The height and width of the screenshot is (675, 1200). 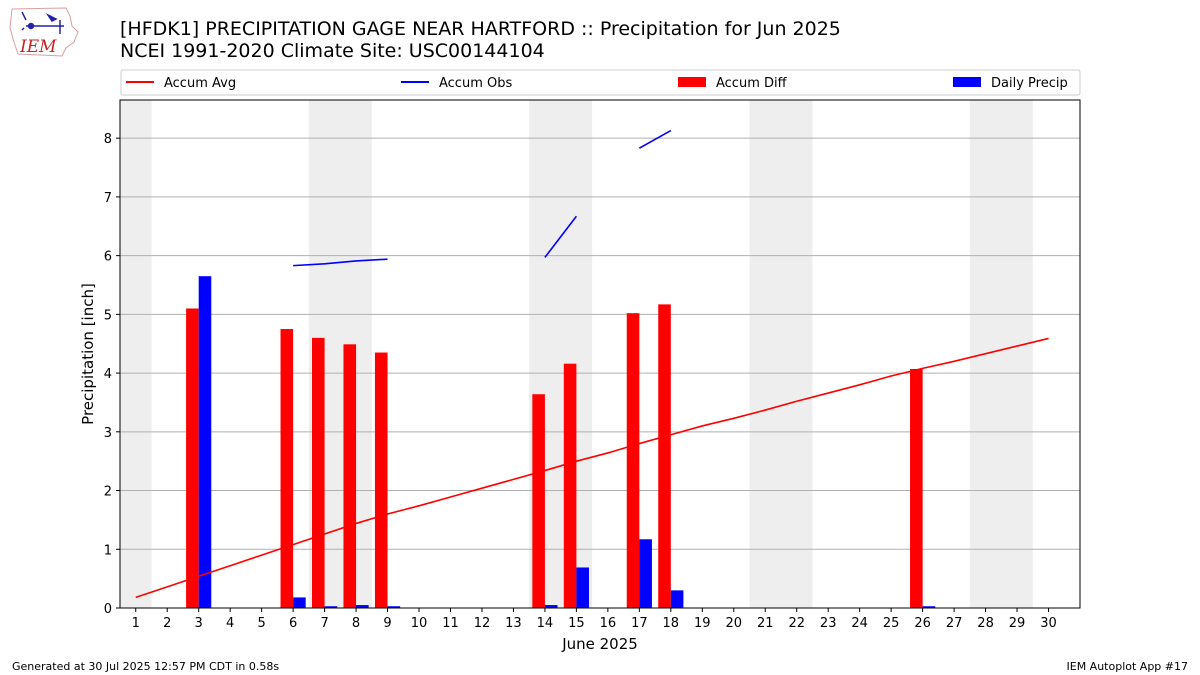 I want to click on x-tick-label: 12, so click(x=482, y=623).